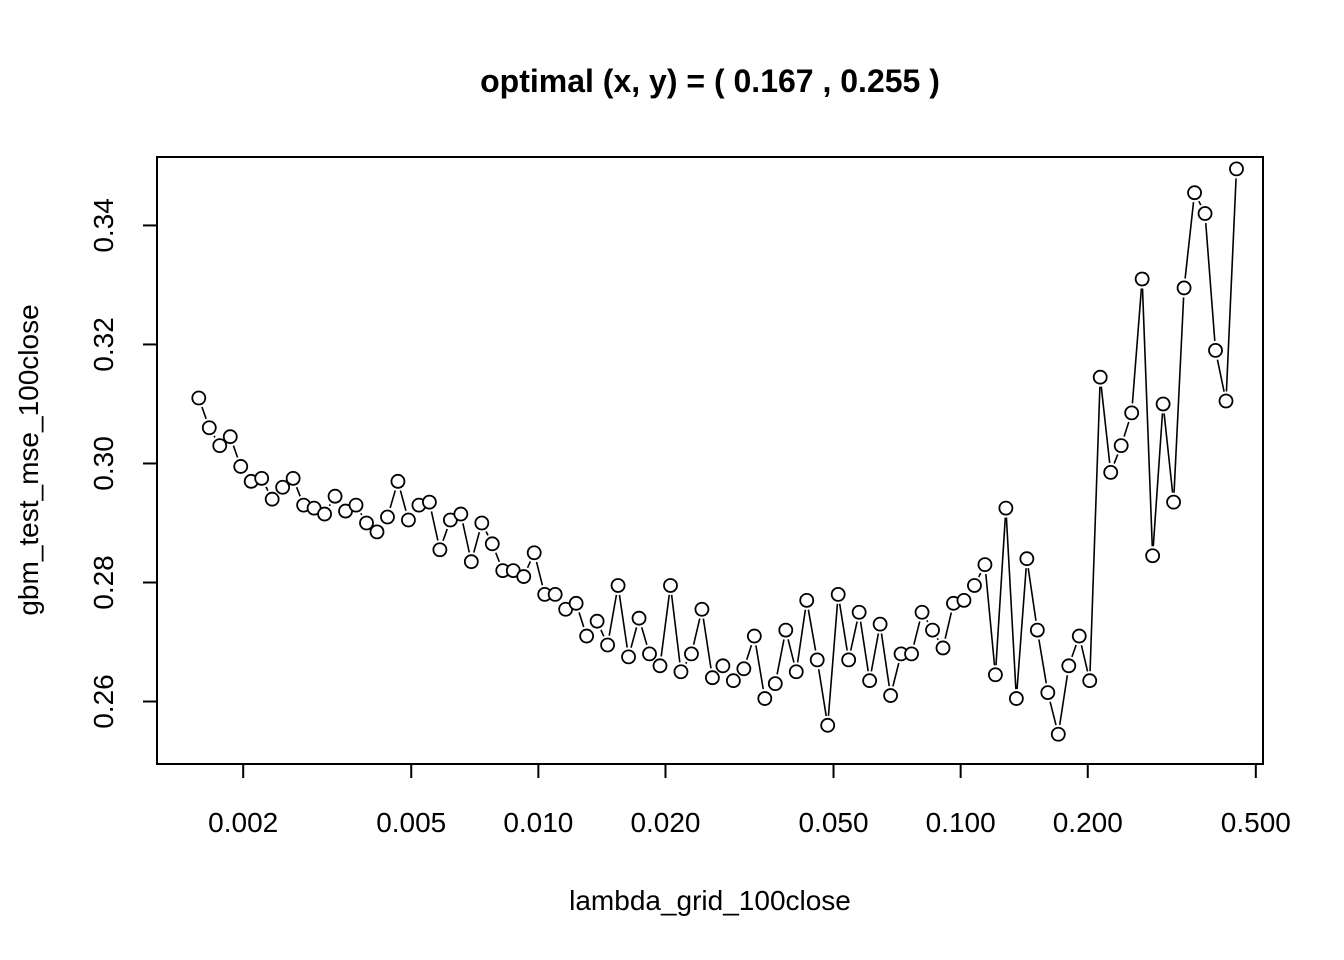  I want to click on y-tick-label: 0.26, so click(103, 701).